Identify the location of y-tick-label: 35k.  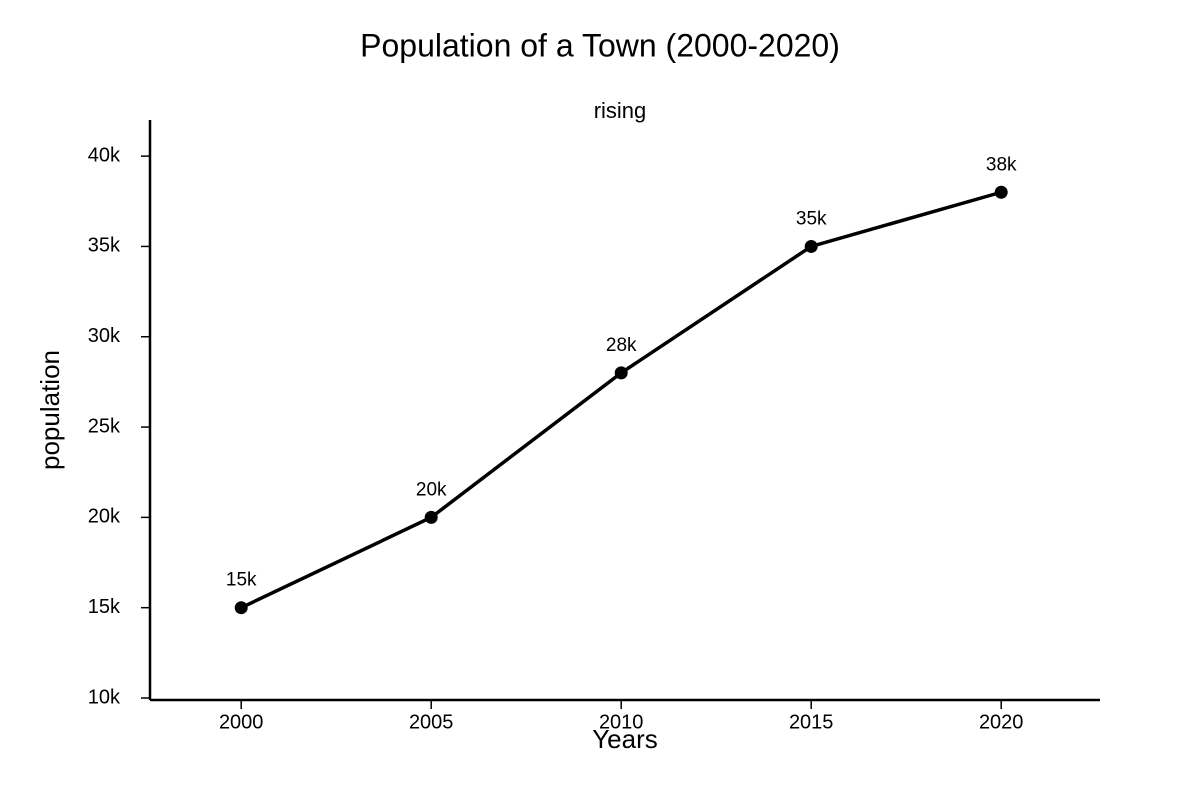
(104, 246).